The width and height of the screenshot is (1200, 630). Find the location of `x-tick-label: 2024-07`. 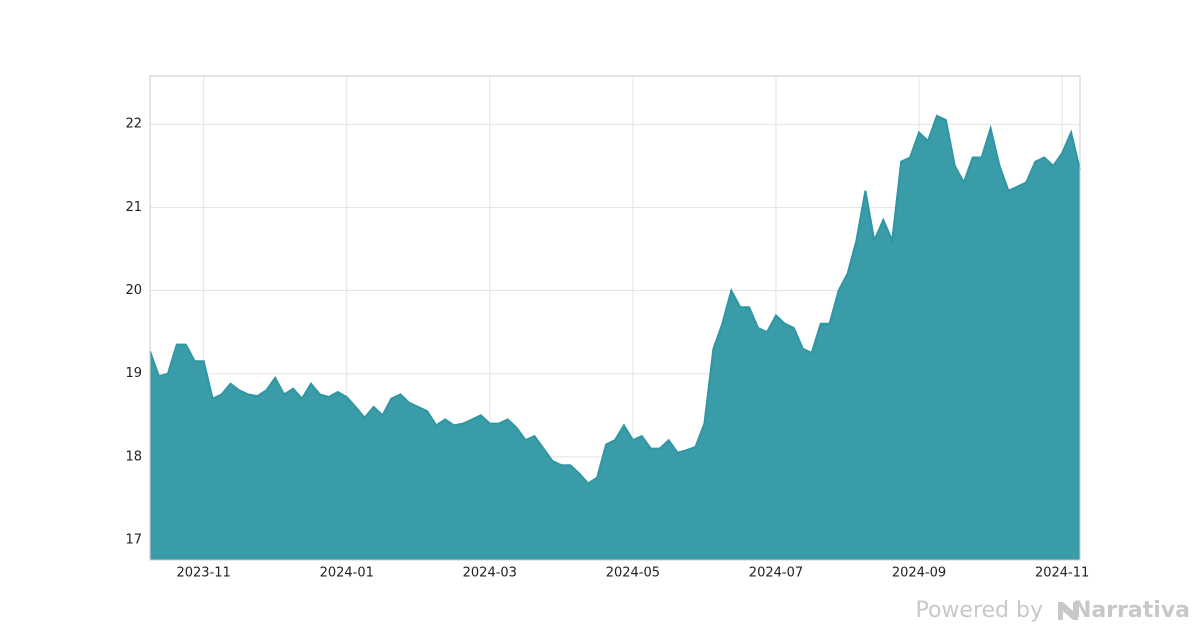

x-tick-label: 2024-07 is located at coordinates (776, 573).